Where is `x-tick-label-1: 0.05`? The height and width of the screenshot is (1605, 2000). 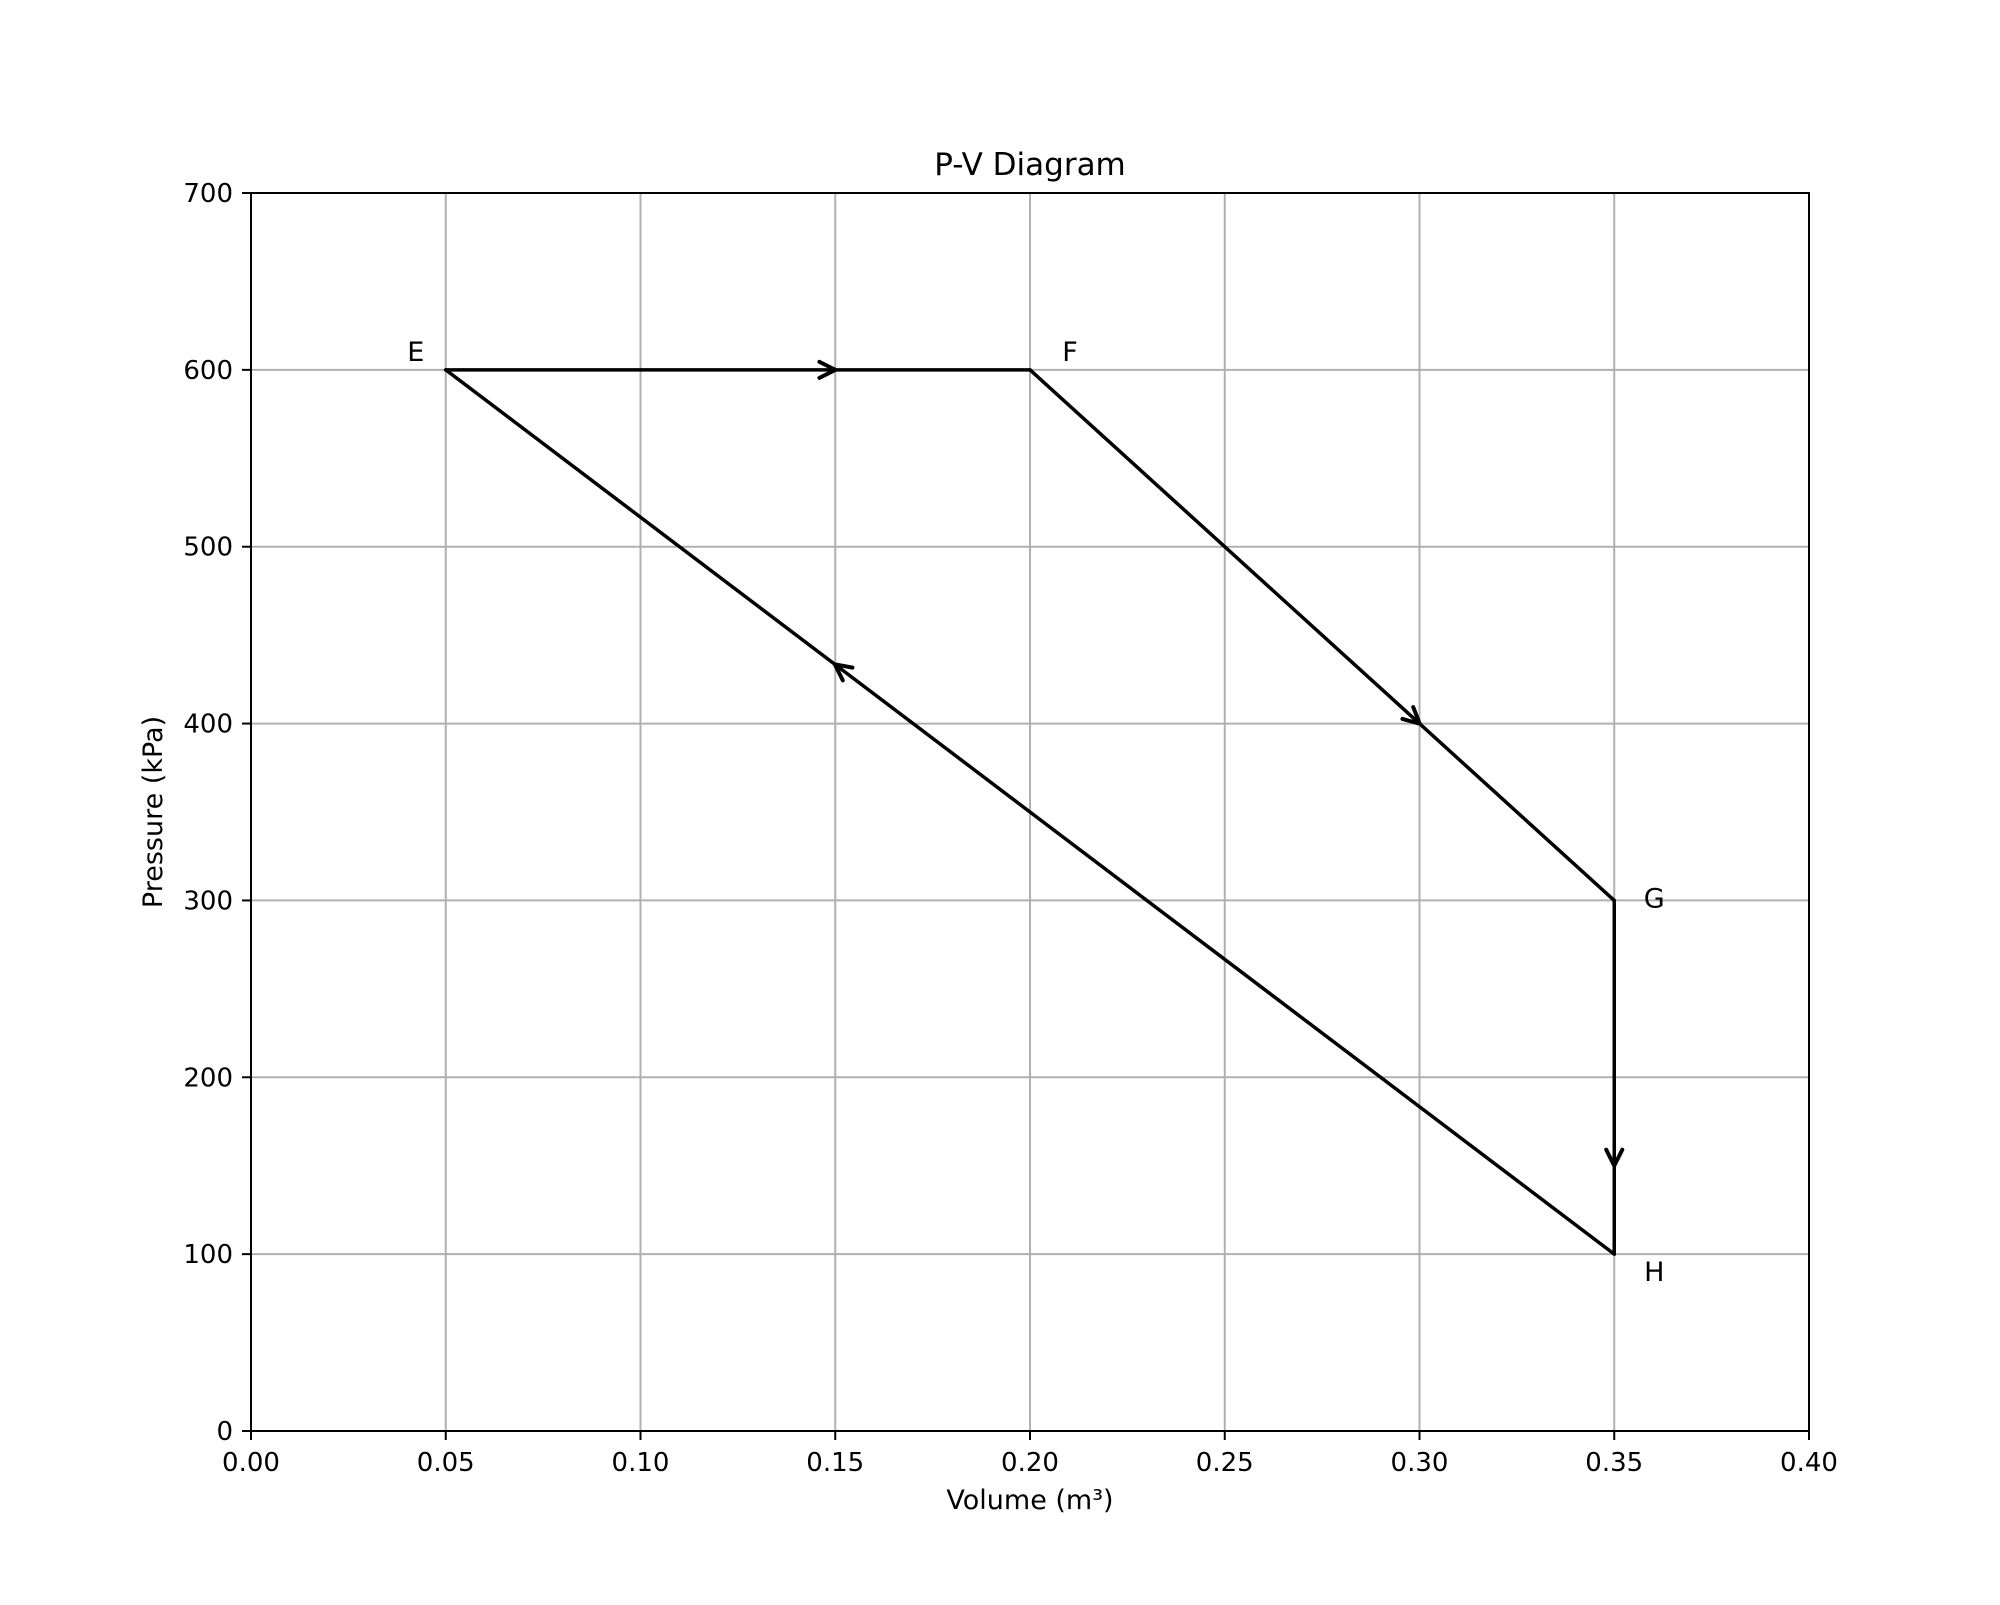 x-tick-label-1: 0.05 is located at coordinates (446, 1463).